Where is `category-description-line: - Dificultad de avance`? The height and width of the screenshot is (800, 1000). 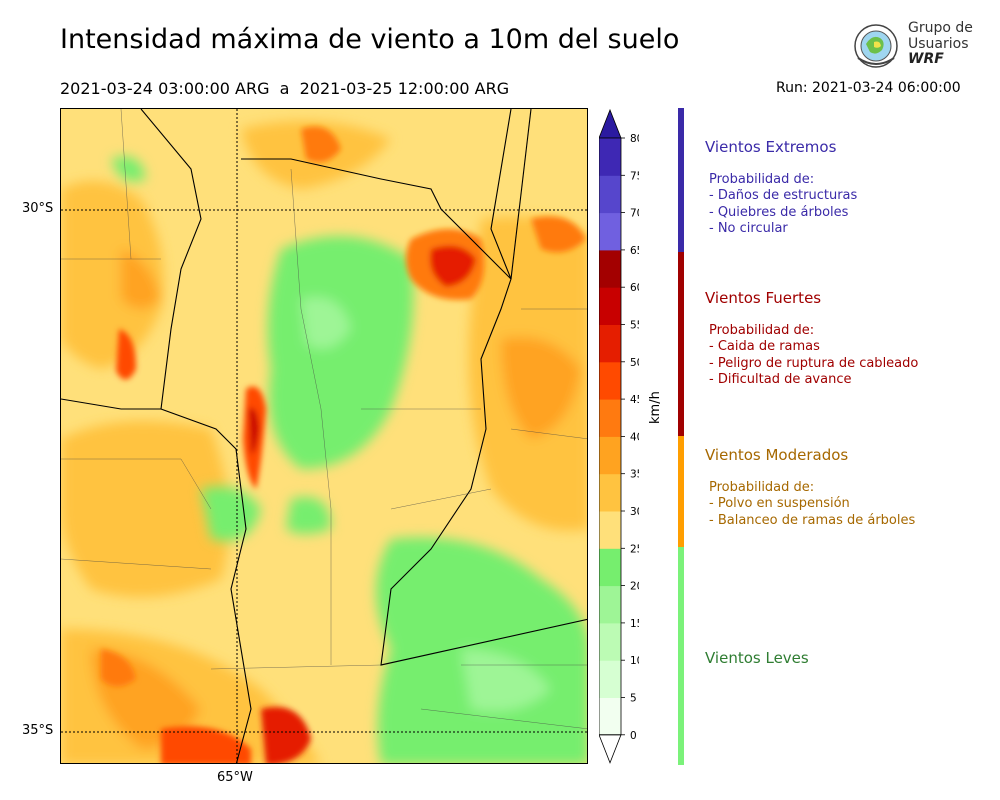 category-description-line: - Dificultad de avance is located at coordinates (780, 379).